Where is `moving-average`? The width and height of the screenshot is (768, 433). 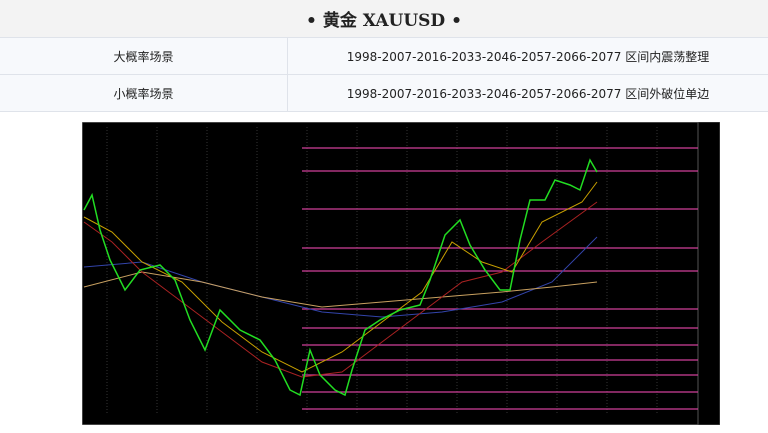
moving-average is located at coordinates (340, 277).